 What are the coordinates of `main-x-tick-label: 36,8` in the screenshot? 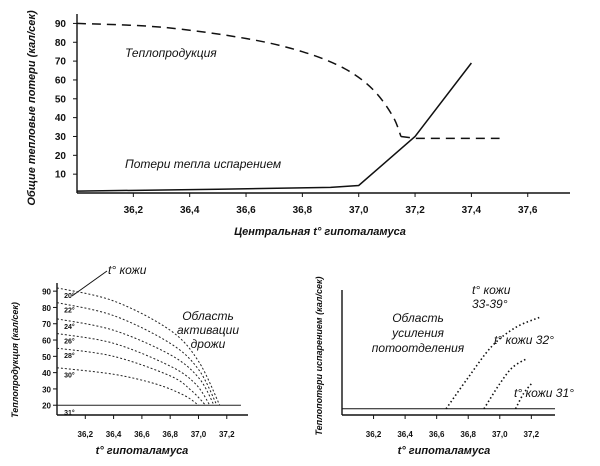 It's located at (303, 210).